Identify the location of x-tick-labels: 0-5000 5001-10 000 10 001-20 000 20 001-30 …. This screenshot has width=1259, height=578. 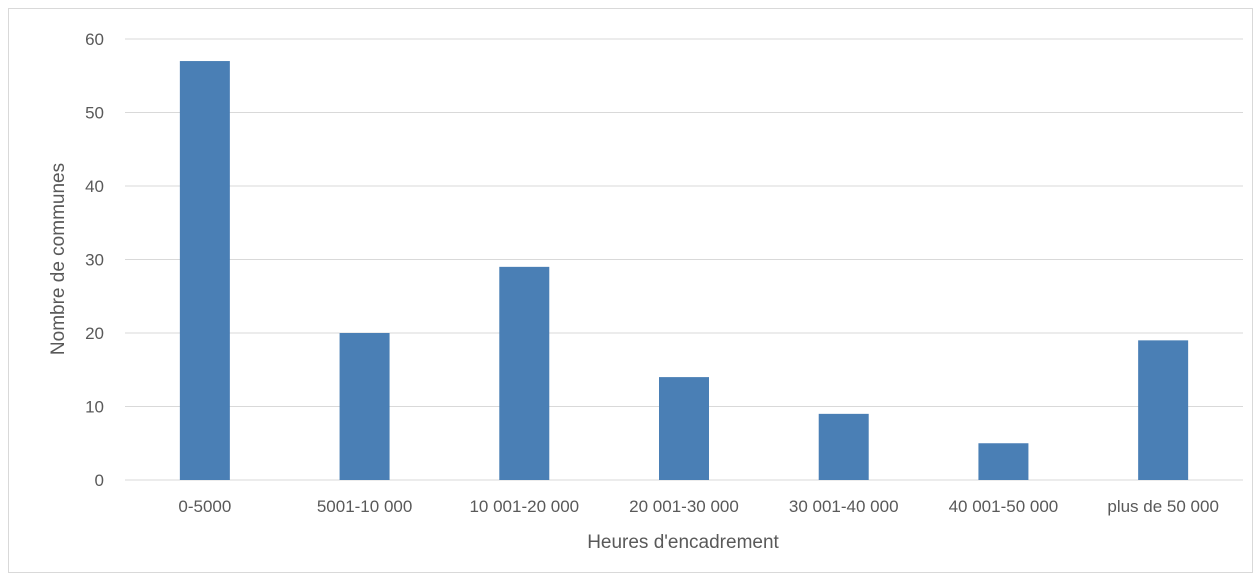
(698, 506).